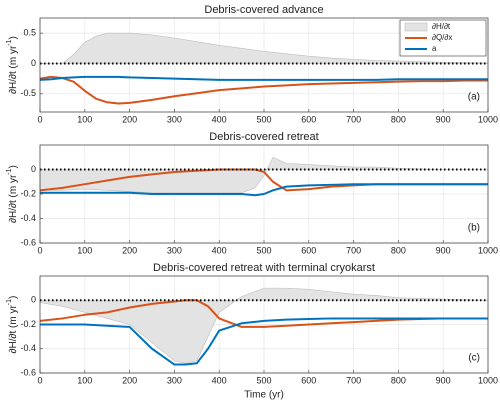  I want to click on y-tick-label: -0.5, so click(28, 93).